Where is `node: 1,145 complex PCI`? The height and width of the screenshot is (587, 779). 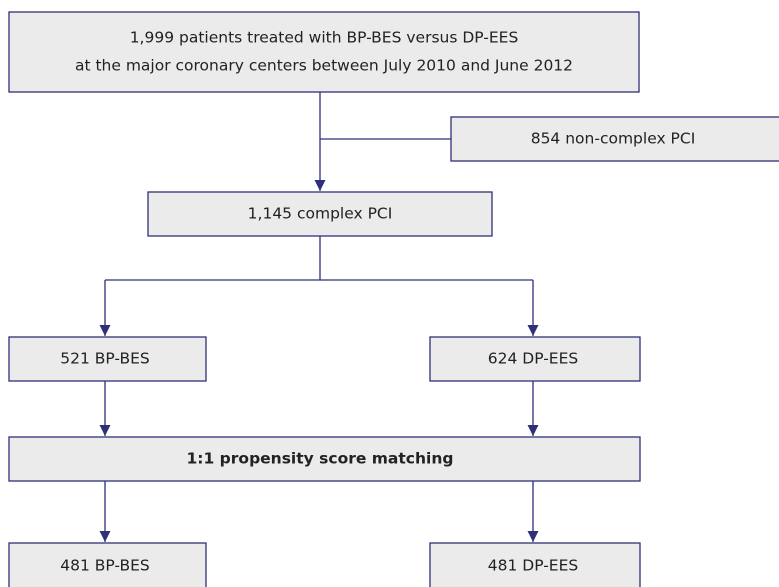
node: 1,145 complex PCI is located at coordinates (320, 214).